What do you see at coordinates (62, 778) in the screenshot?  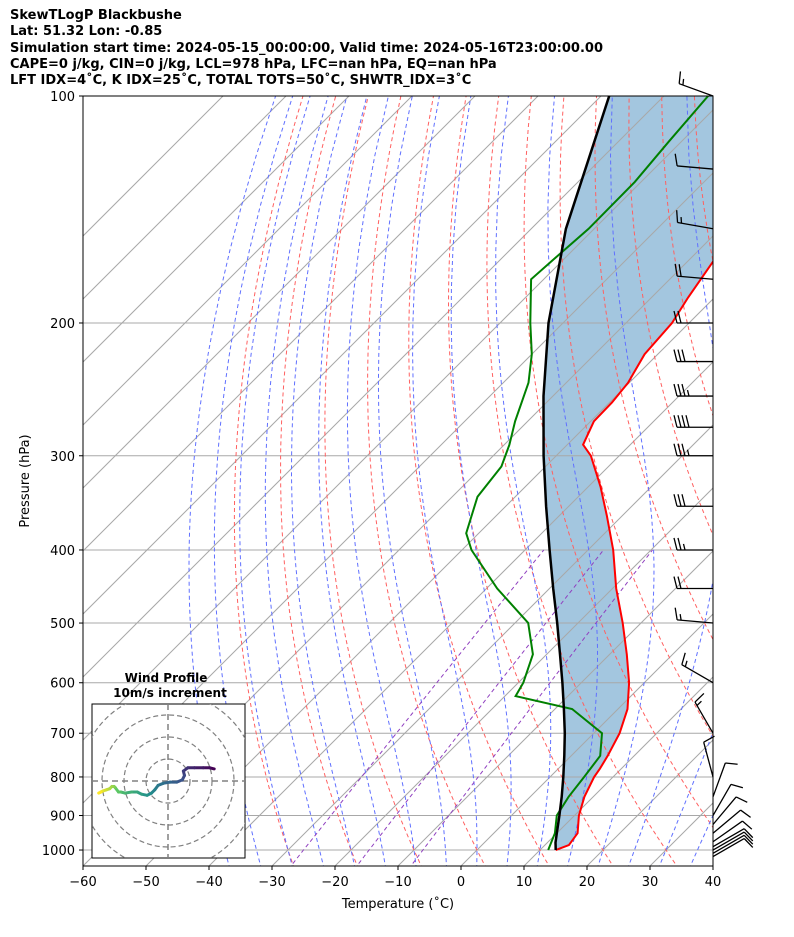 I see `y-tick-label: 800` at bounding box center [62, 778].